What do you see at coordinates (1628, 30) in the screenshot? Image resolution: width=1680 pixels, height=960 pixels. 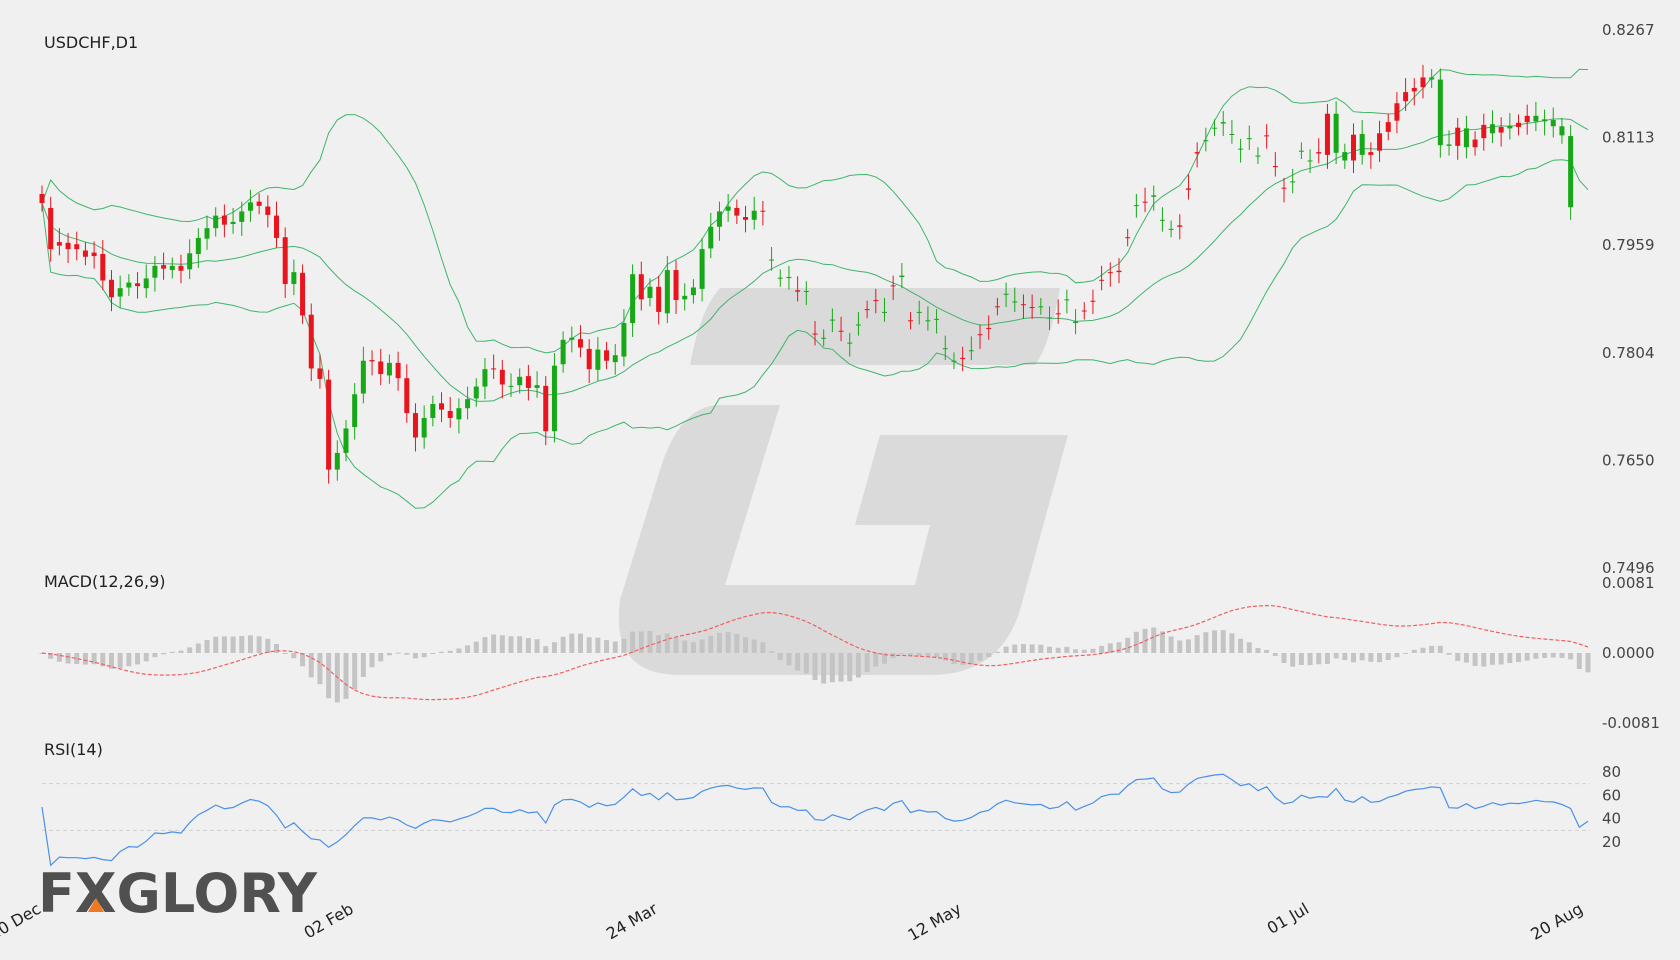 I see `price-tick-label: 0.8267` at bounding box center [1628, 30].